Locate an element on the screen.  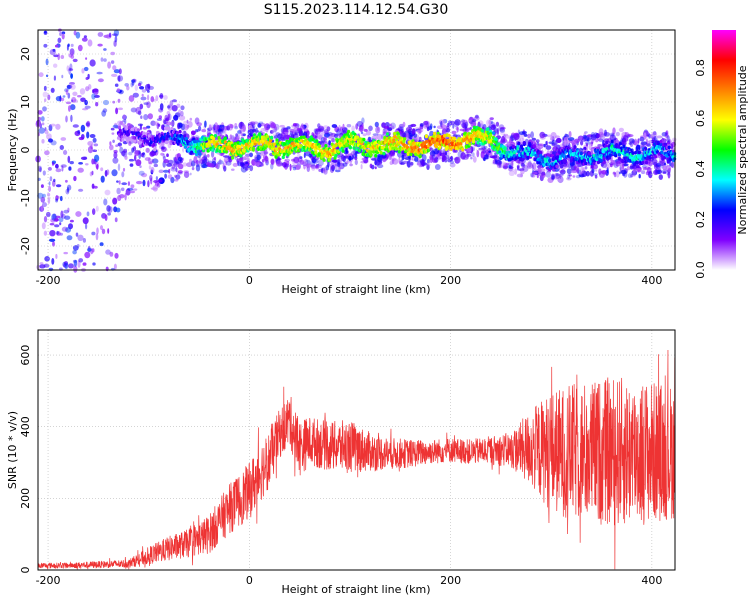
colorbar-tick-label: 0.4 is located at coordinates (700, 169).